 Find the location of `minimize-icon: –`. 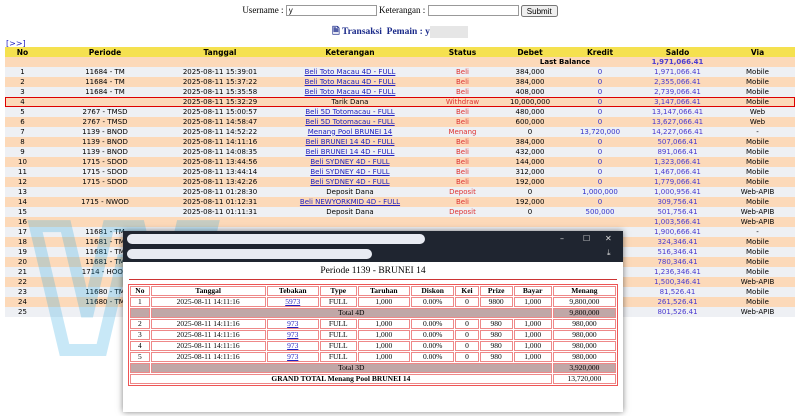

minimize-icon: – is located at coordinates (562, 238).